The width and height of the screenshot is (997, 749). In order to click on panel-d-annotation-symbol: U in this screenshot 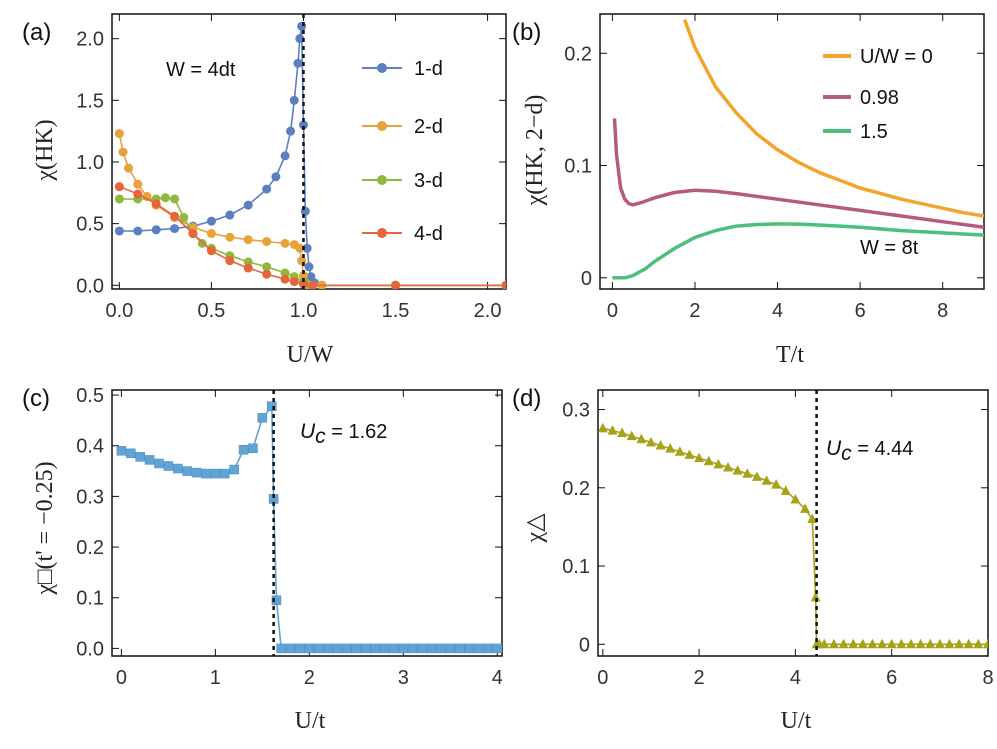, I will do `click(834, 448)`.